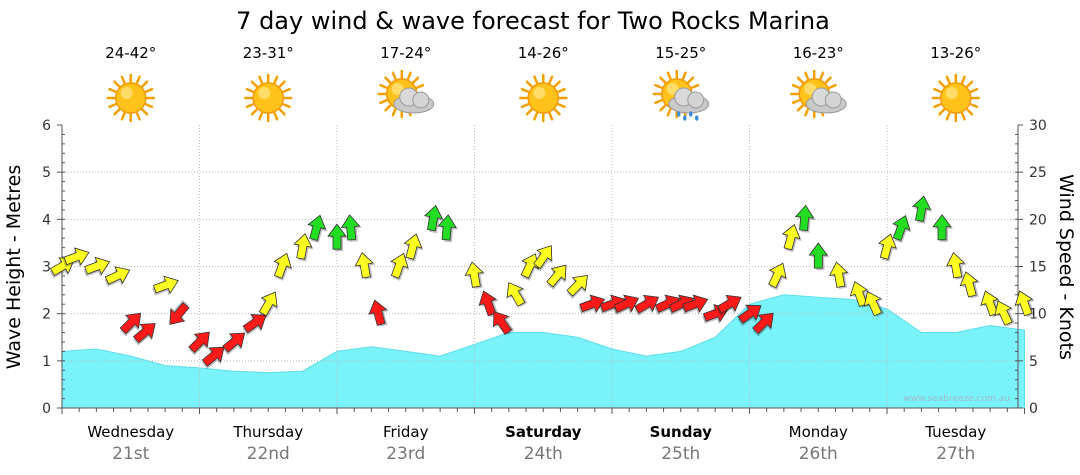  Describe the element at coordinates (543, 454) in the screenshot. I see `date-label: 24th` at that location.